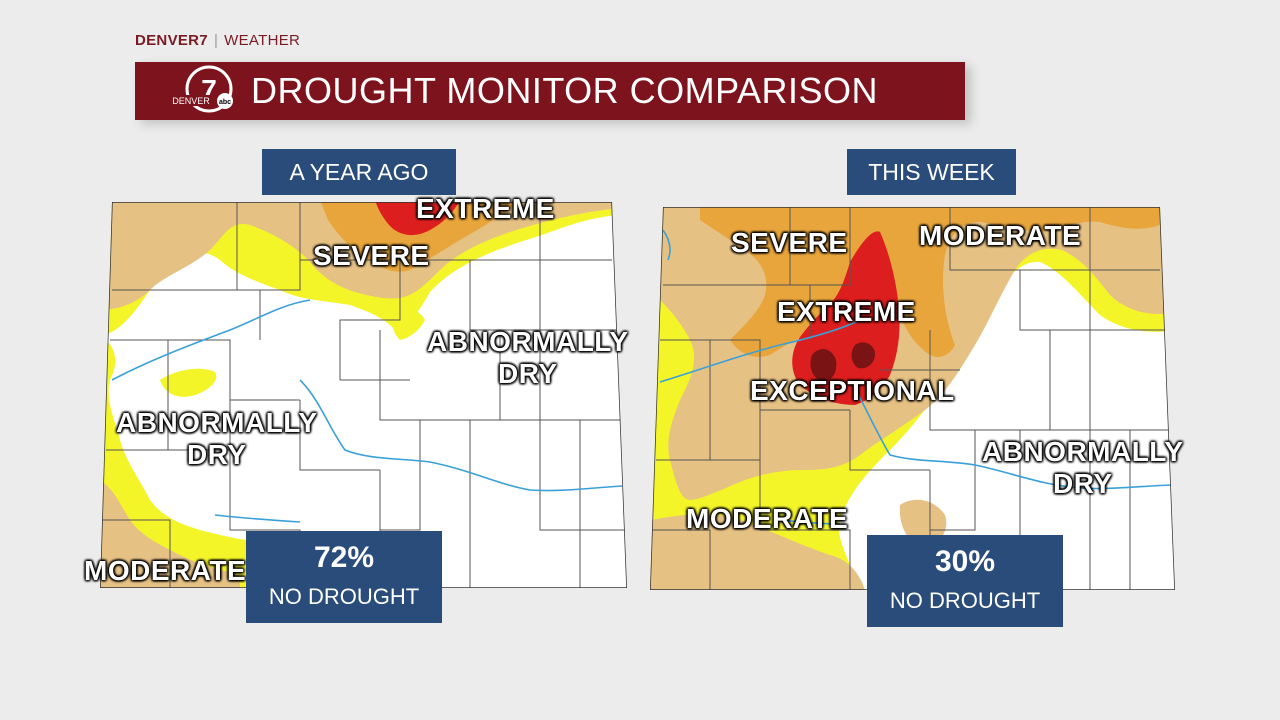 The image size is (1280, 720). What do you see at coordinates (165, 570) in the screenshot?
I see `label-moderate-year-ago: MODERATE` at bounding box center [165, 570].